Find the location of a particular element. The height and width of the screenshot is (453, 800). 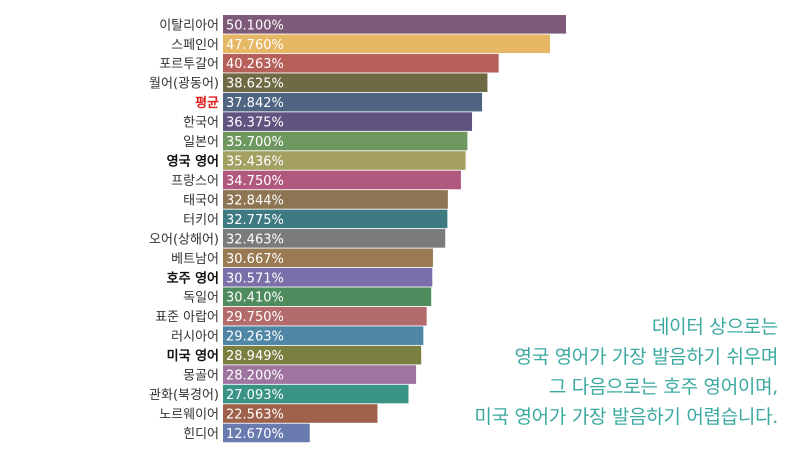

category-label-21: 노르웨이어 is located at coordinates (189, 415).